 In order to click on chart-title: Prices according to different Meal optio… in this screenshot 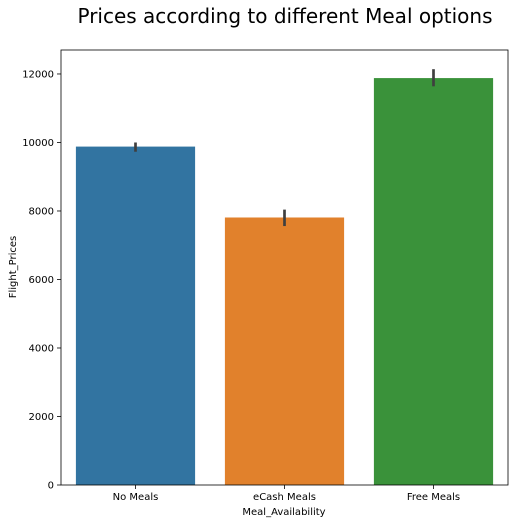, I will do `click(284, 16)`.